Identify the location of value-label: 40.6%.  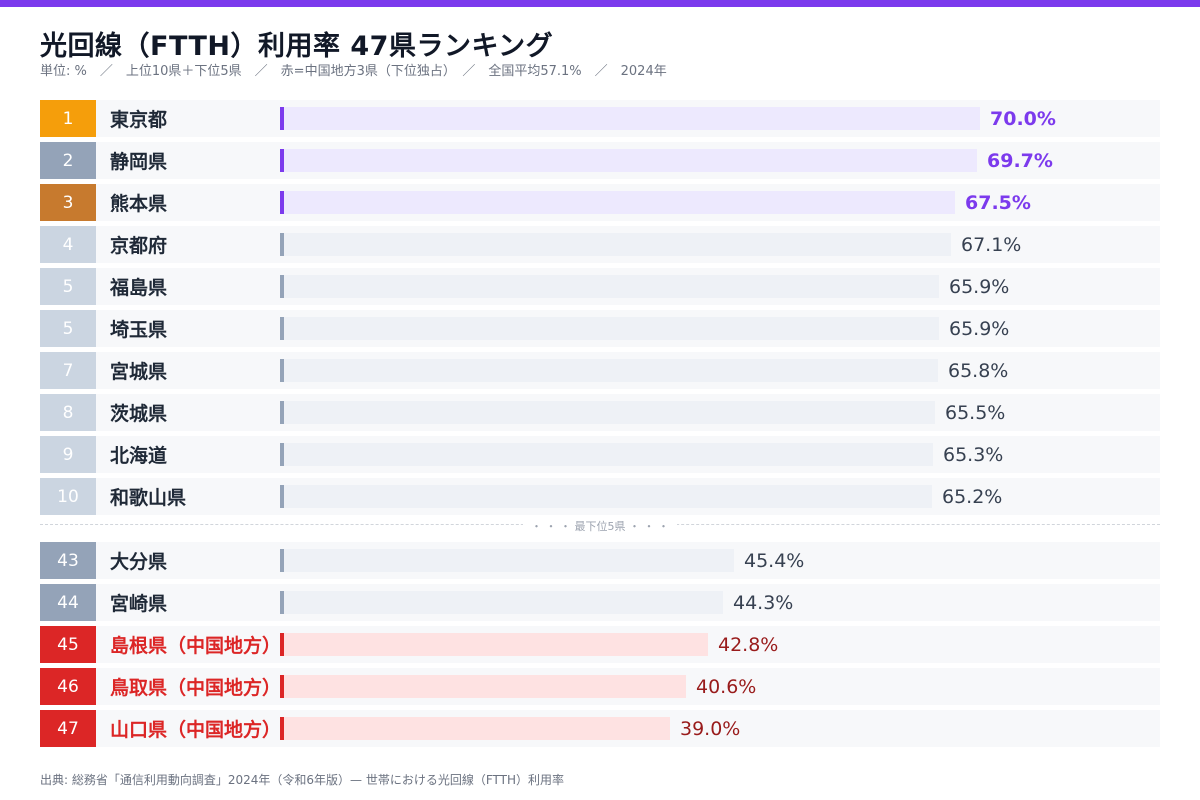
(726, 686).